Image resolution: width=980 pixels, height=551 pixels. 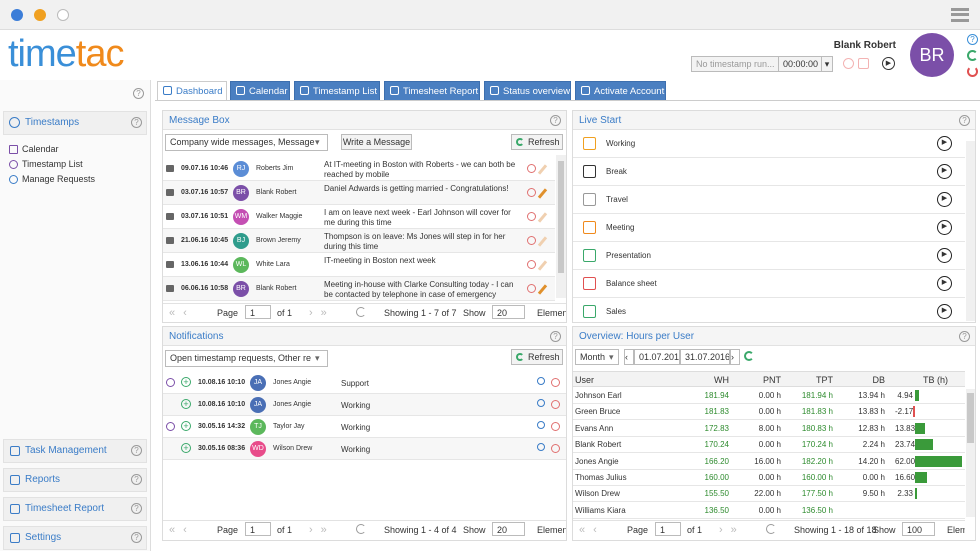 I want to click on live-start-item: Break ▶, so click(x=769, y=172).